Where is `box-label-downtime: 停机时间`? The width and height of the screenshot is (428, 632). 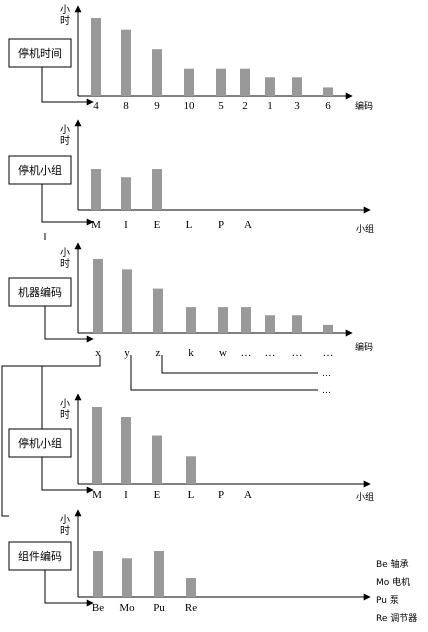 box-label-downtime: 停机时间 is located at coordinates (40, 53).